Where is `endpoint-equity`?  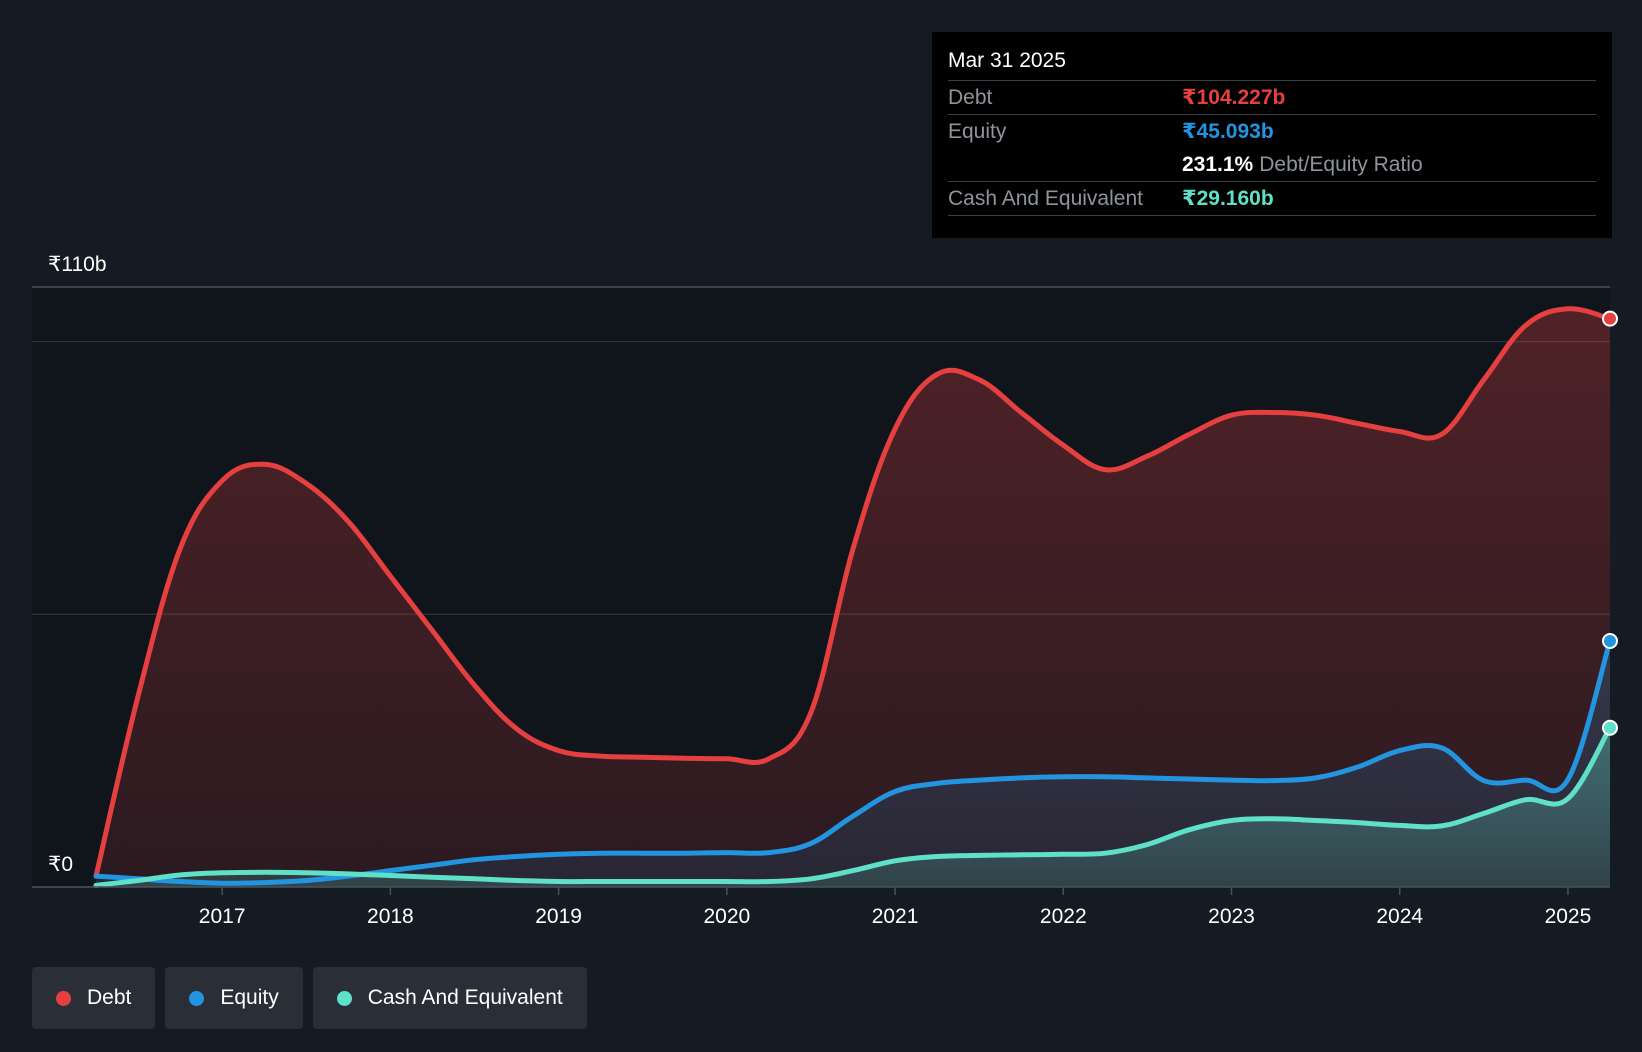 endpoint-equity is located at coordinates (1610, 641).